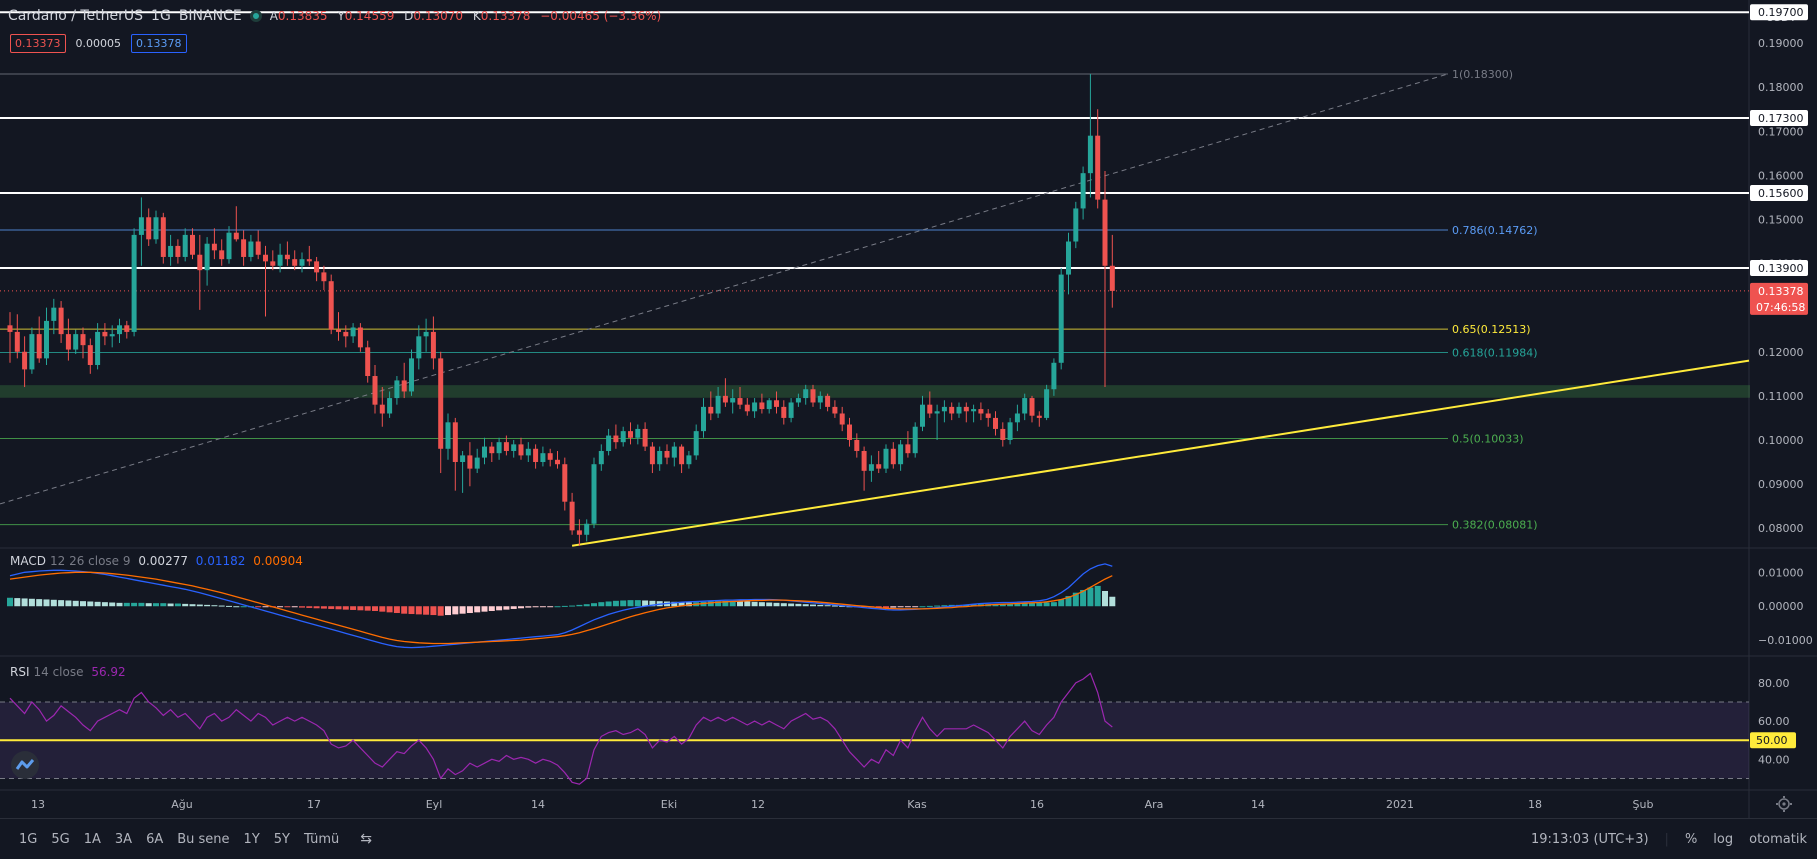  What do you see at coordinates (255, 16) in the screenshot?
I see `market-status-icon` at bounding box center [255, 16].